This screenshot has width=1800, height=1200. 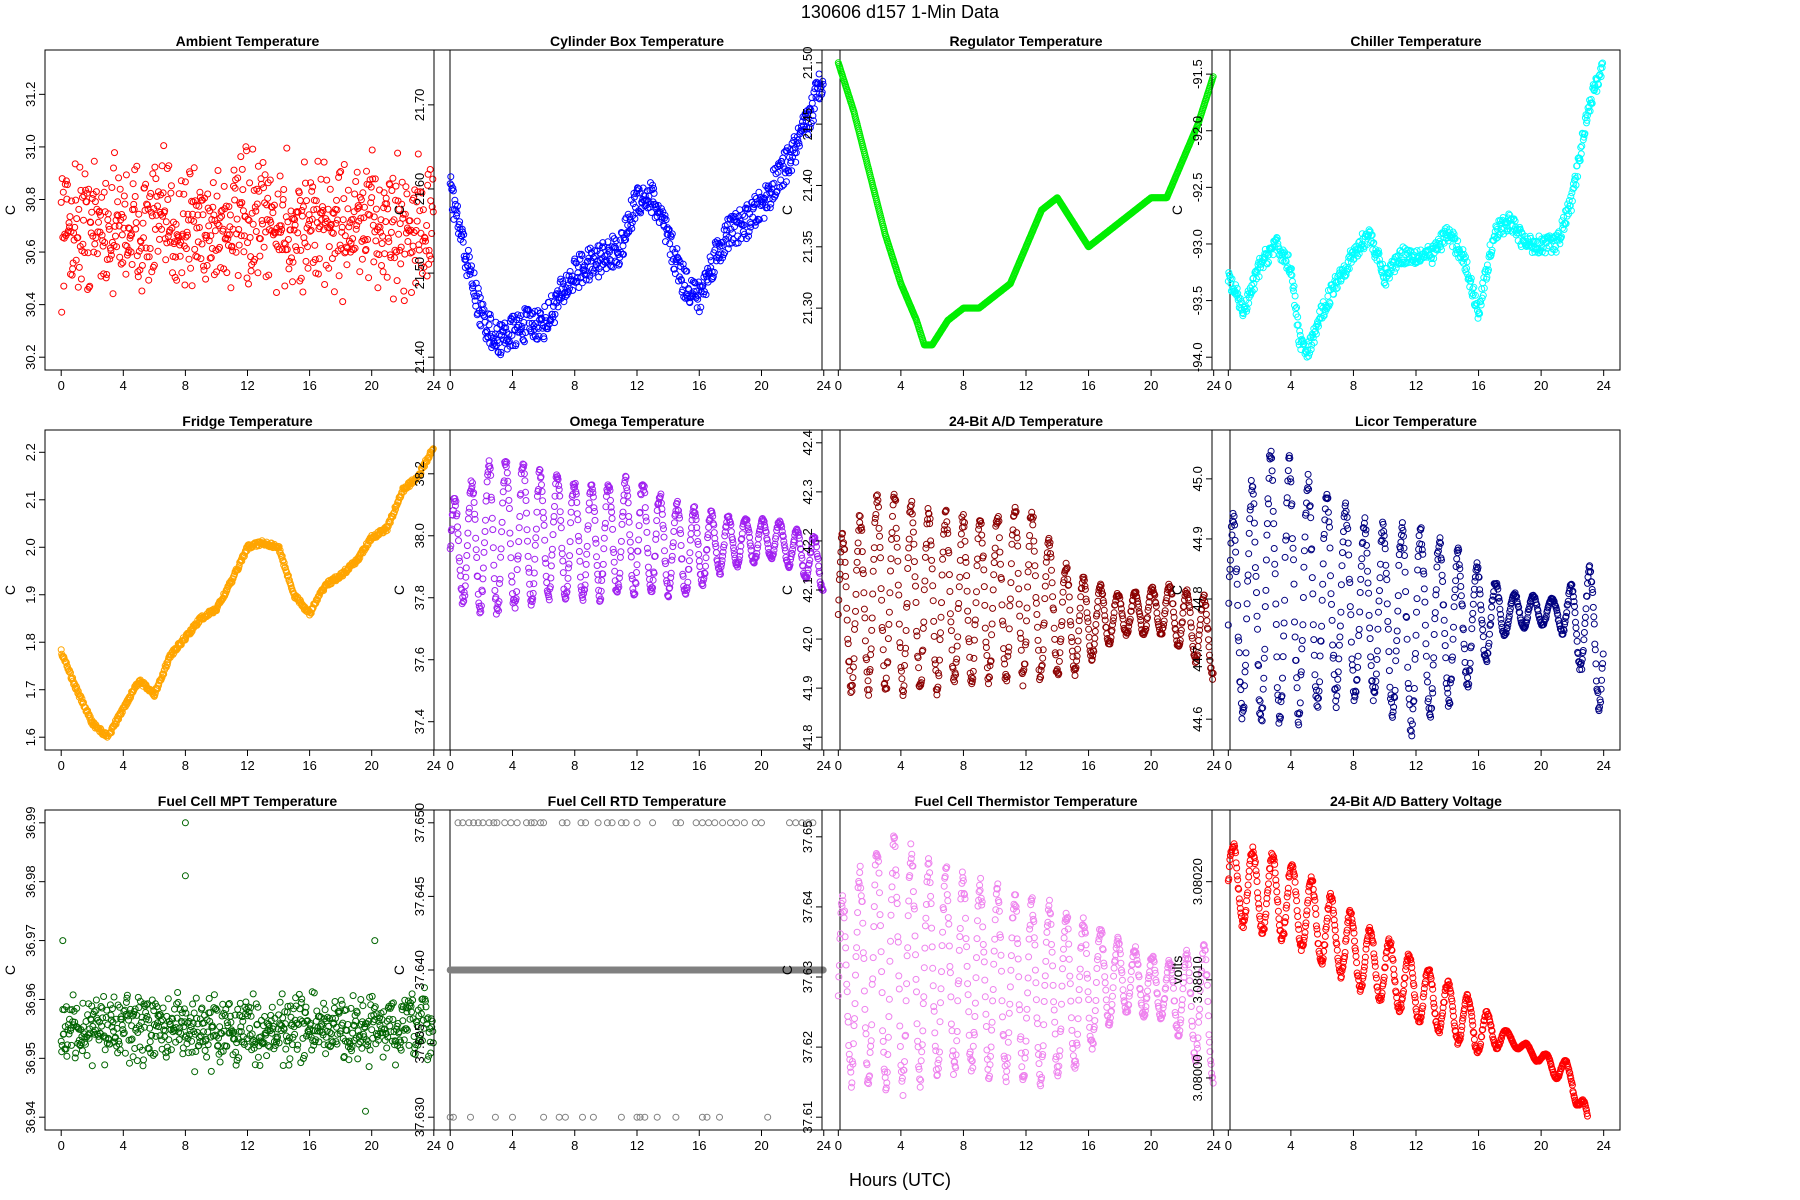 I want to click on y-axis-label: C, so click(x=787, y=590).